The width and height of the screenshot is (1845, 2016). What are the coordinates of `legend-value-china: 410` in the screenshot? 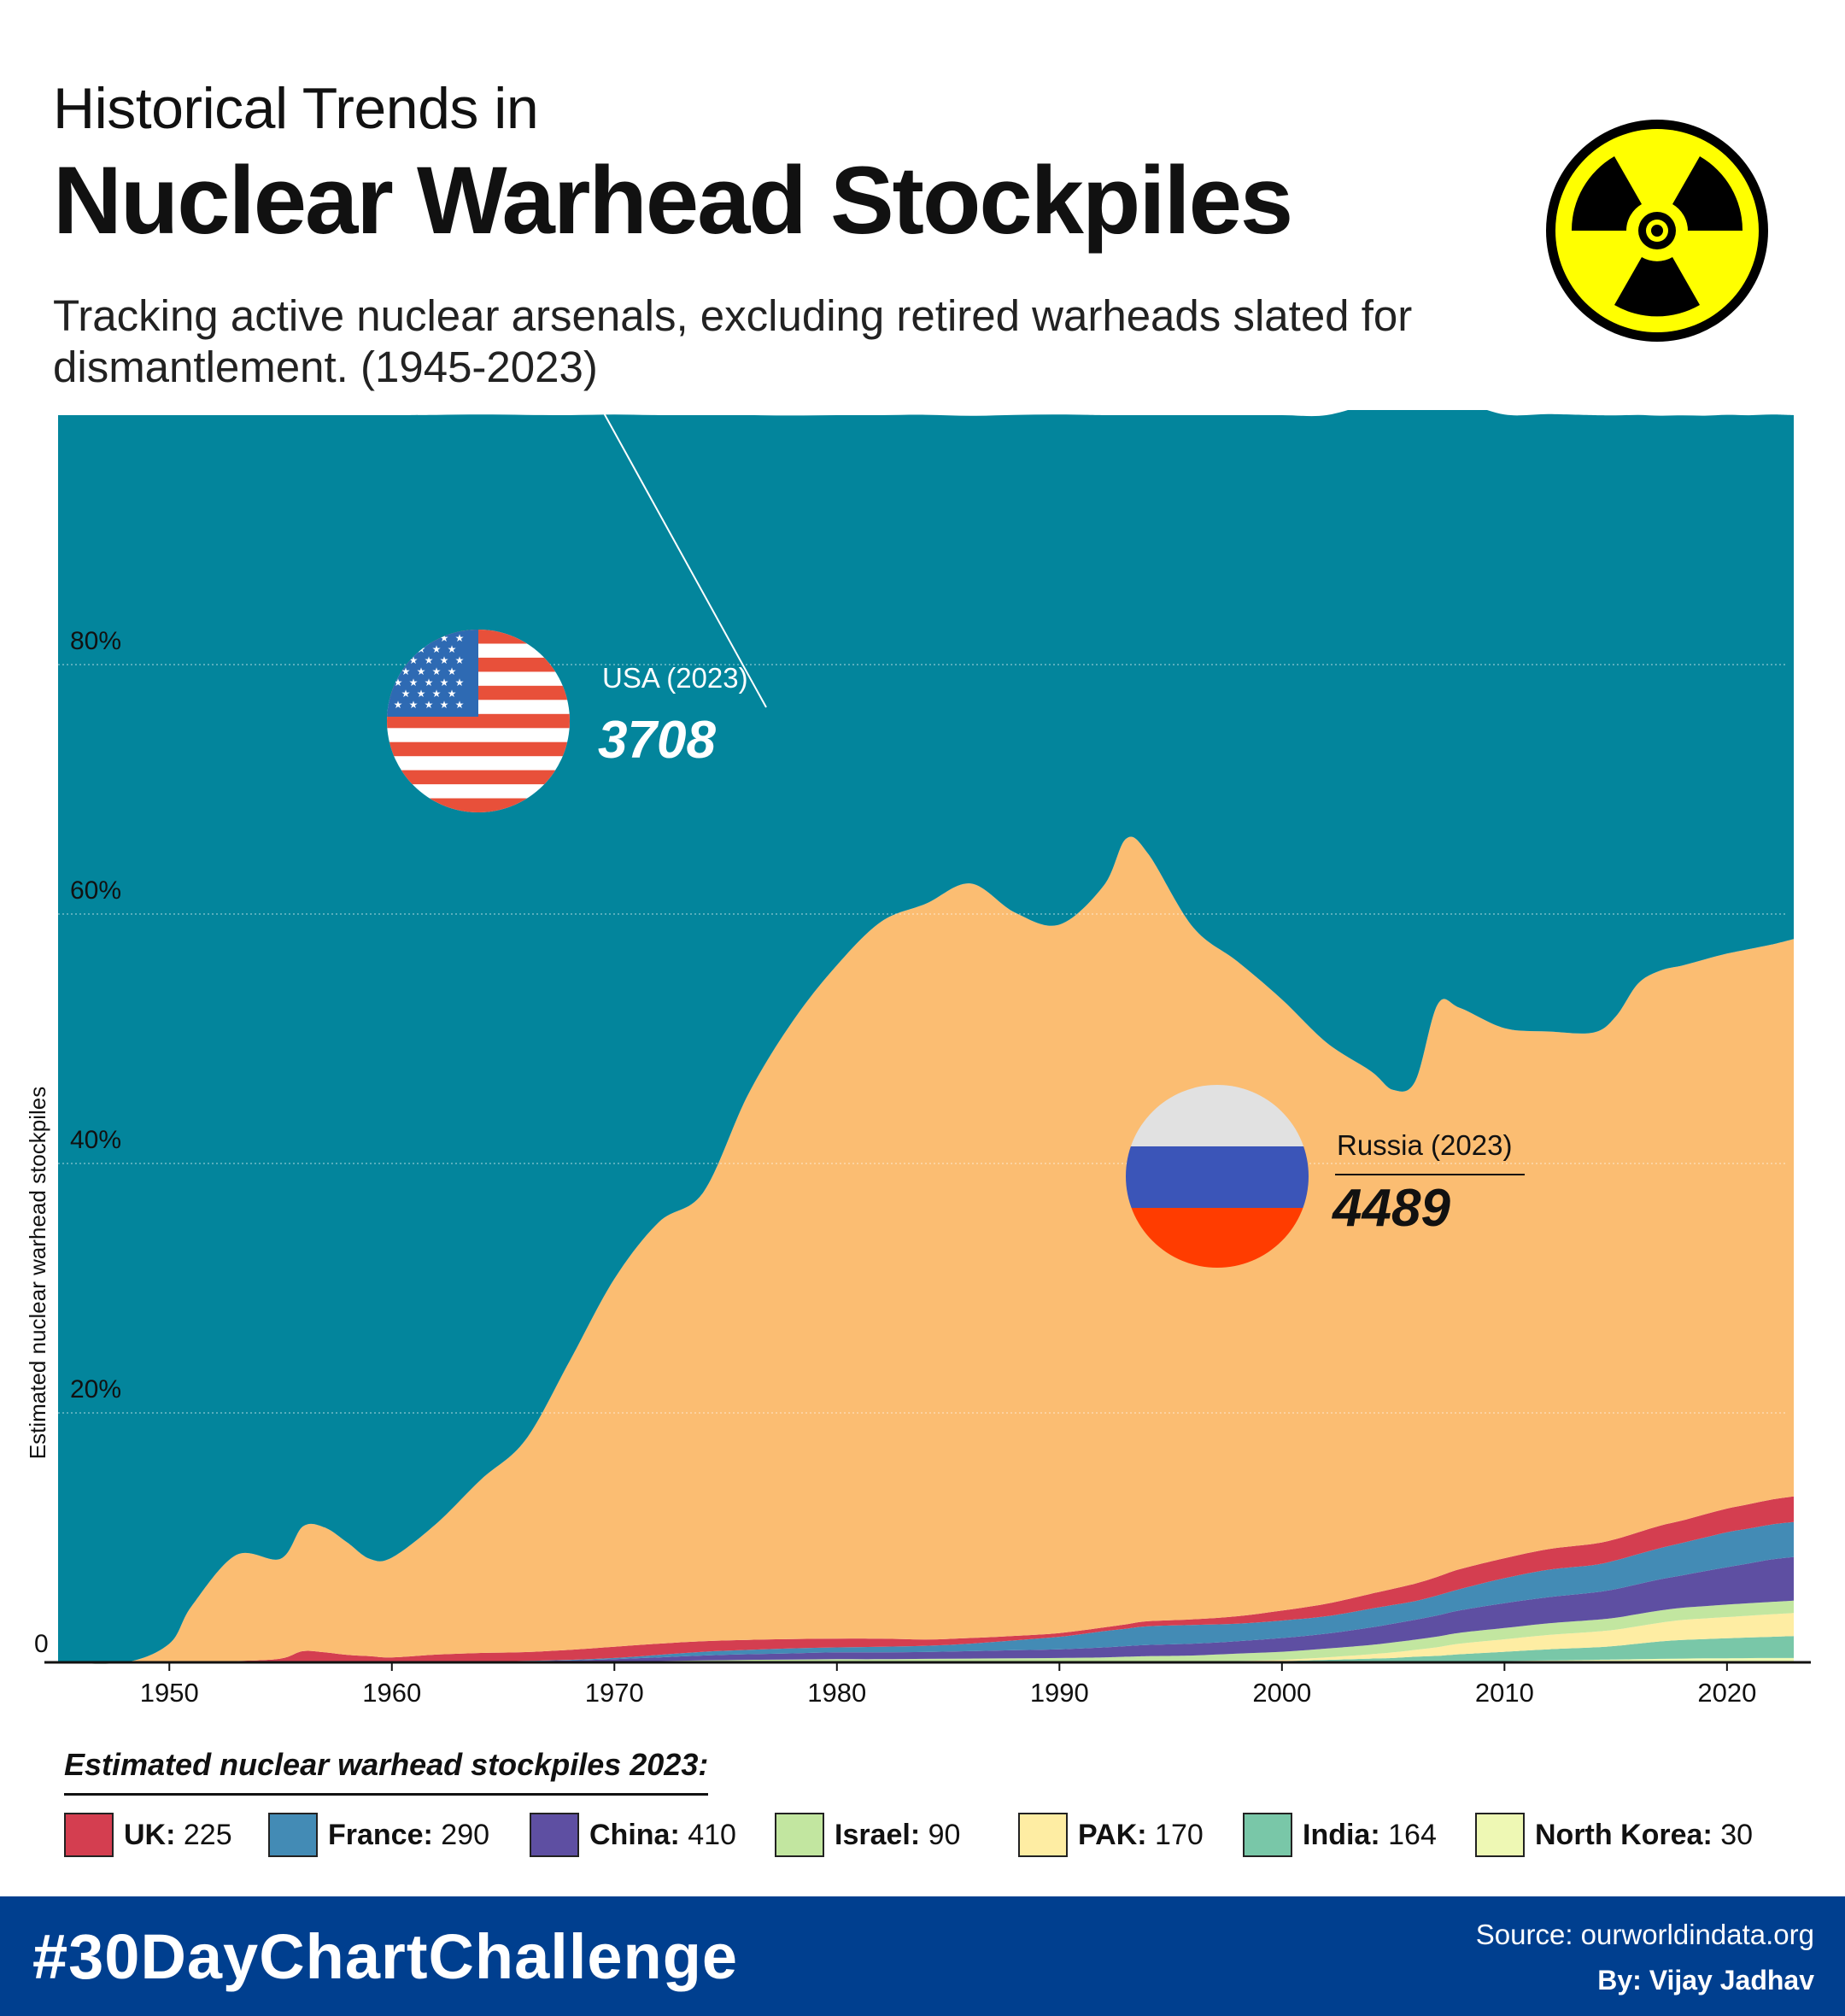 It's located at (712, 1834).